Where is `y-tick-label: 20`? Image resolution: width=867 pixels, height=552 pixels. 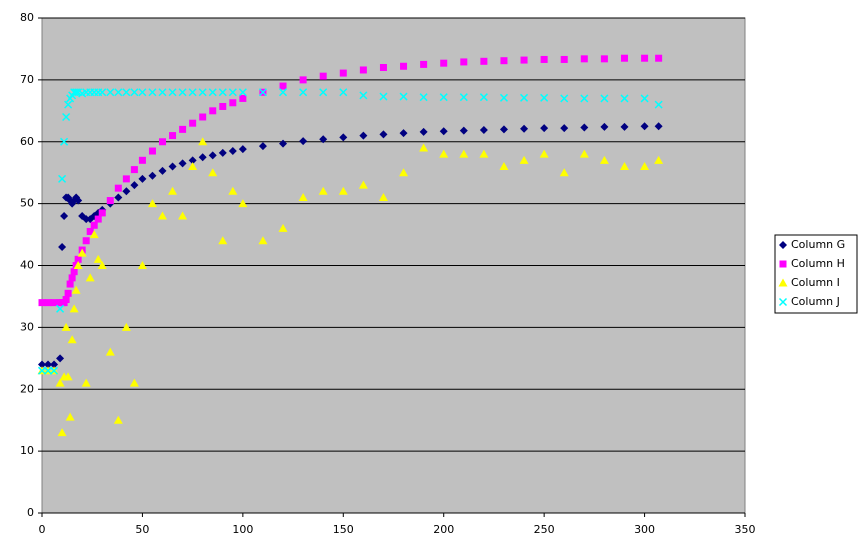 y-tick-label: 20 is located at coordinates (27, 388).